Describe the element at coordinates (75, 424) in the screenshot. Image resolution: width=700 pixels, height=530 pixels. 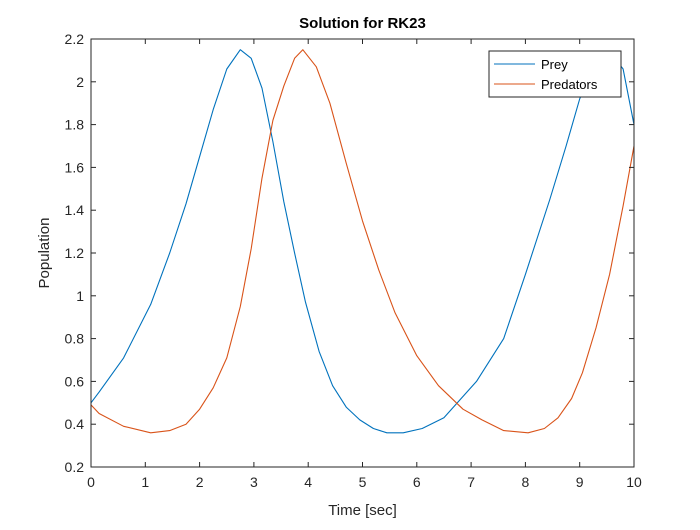
I see `y-tick-label: 0.4` at that location.